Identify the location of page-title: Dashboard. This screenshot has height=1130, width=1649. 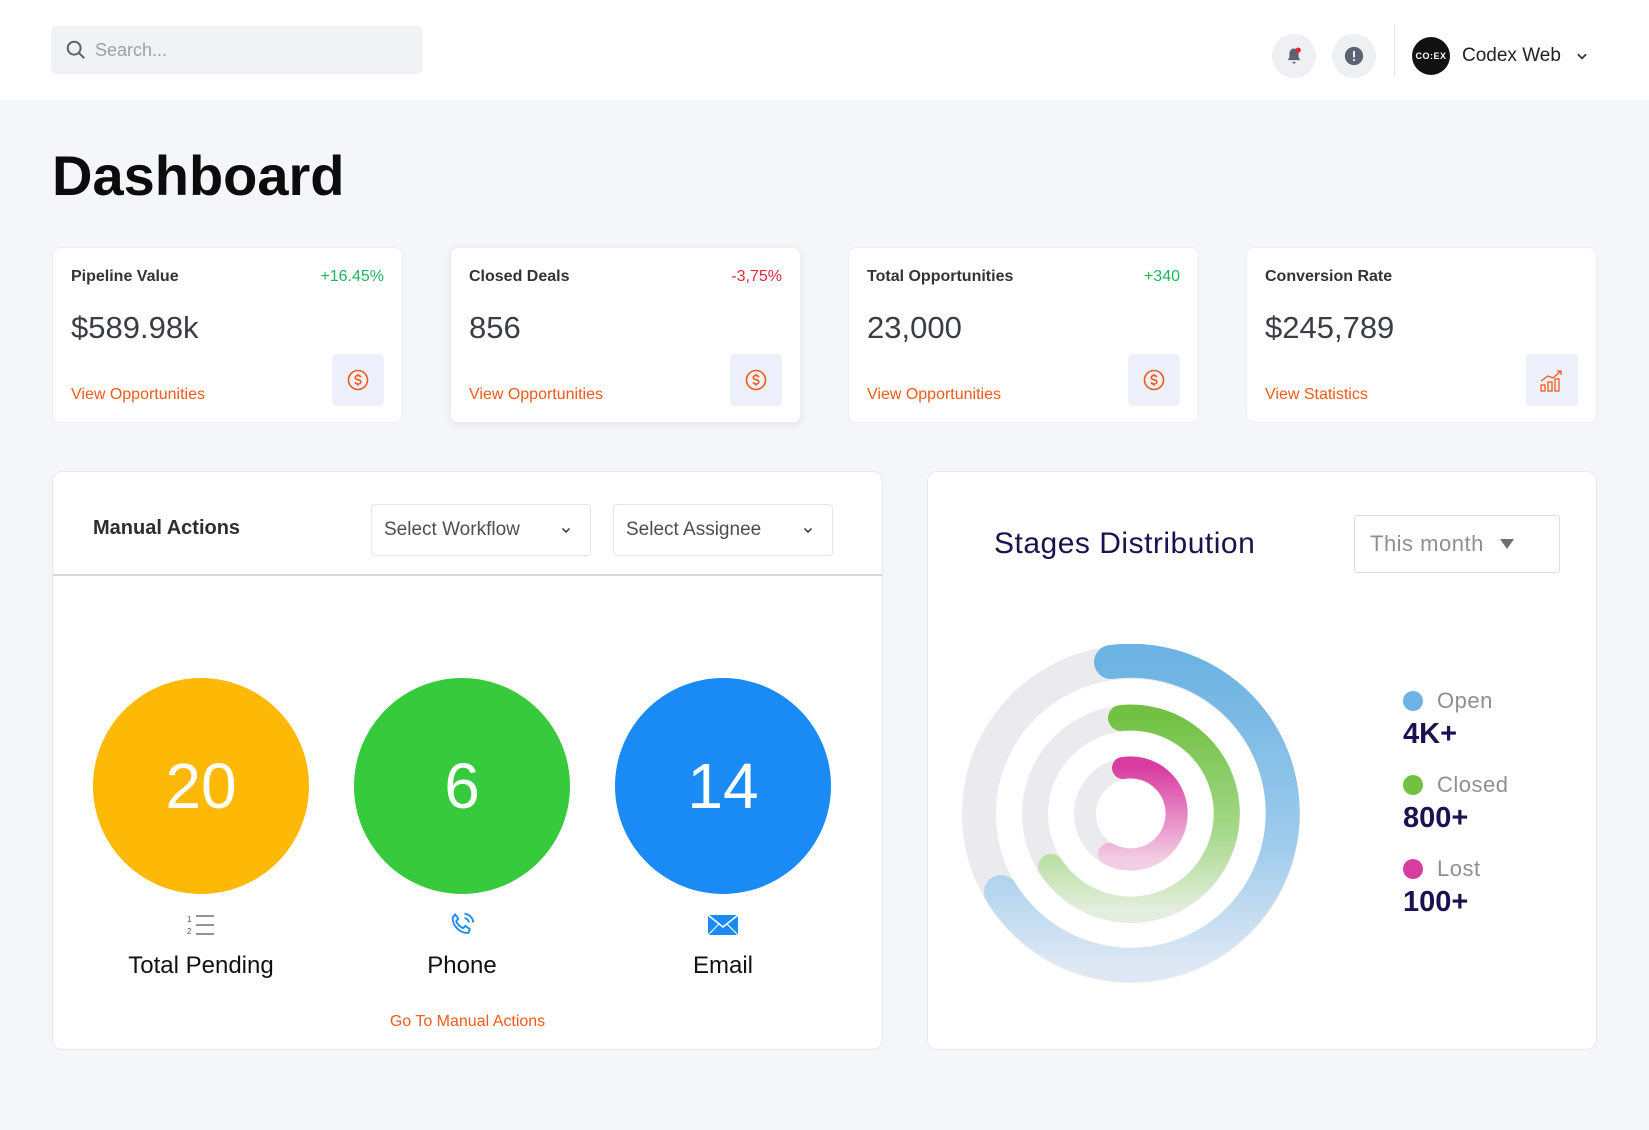
(198, 175).